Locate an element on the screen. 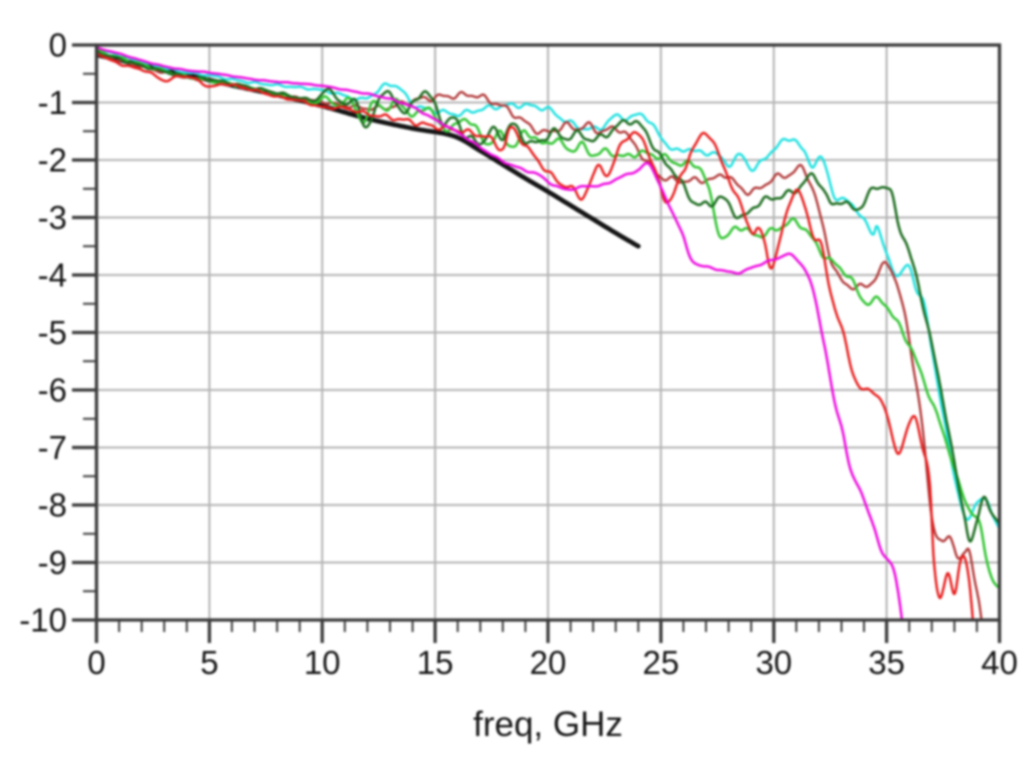 The height and width of the screenshot is (769, 1026). svg-text: -7 is located at coordinates (52, 447).